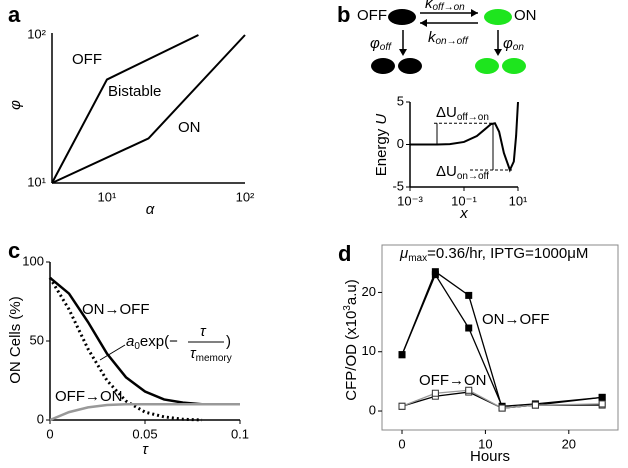 The width and height of the screenshot is (628, 468). Describe the element at coordinates (344, 253) in the screenshot. I see `panel-label: d` at that location.